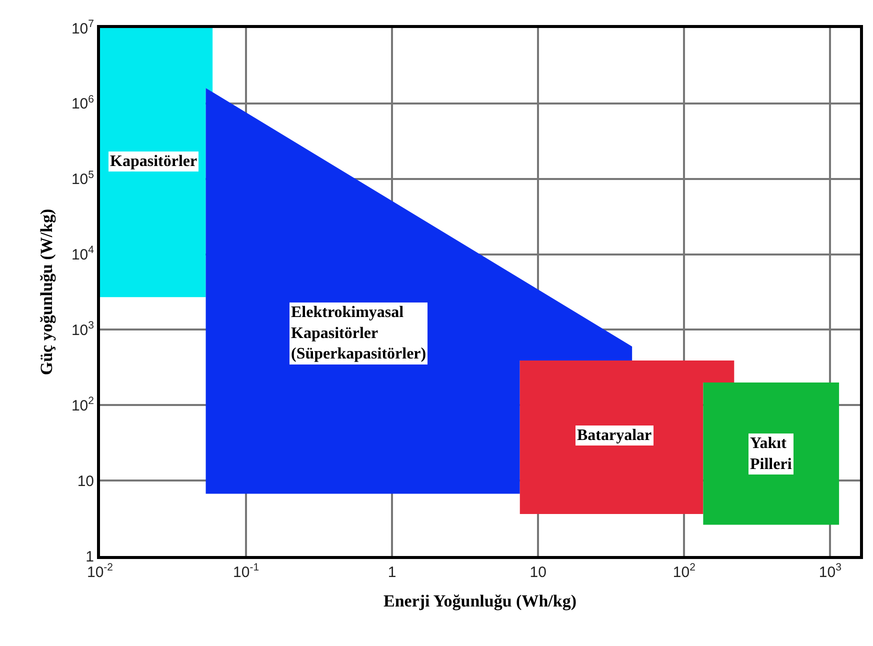  I want to click on x-tick-label: 10$^{3}$, so click(830, 571).